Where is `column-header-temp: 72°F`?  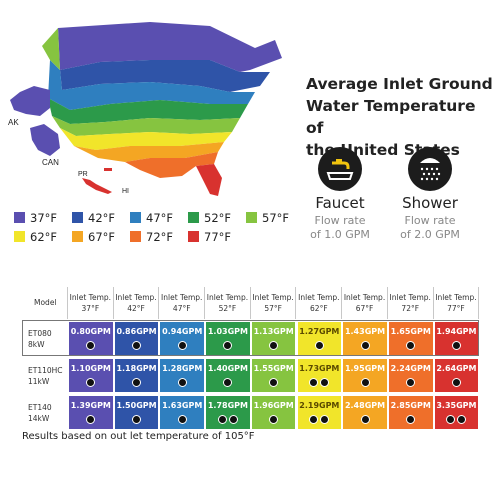 column-header-temp: 72°F is located at coordinates (410, 308).